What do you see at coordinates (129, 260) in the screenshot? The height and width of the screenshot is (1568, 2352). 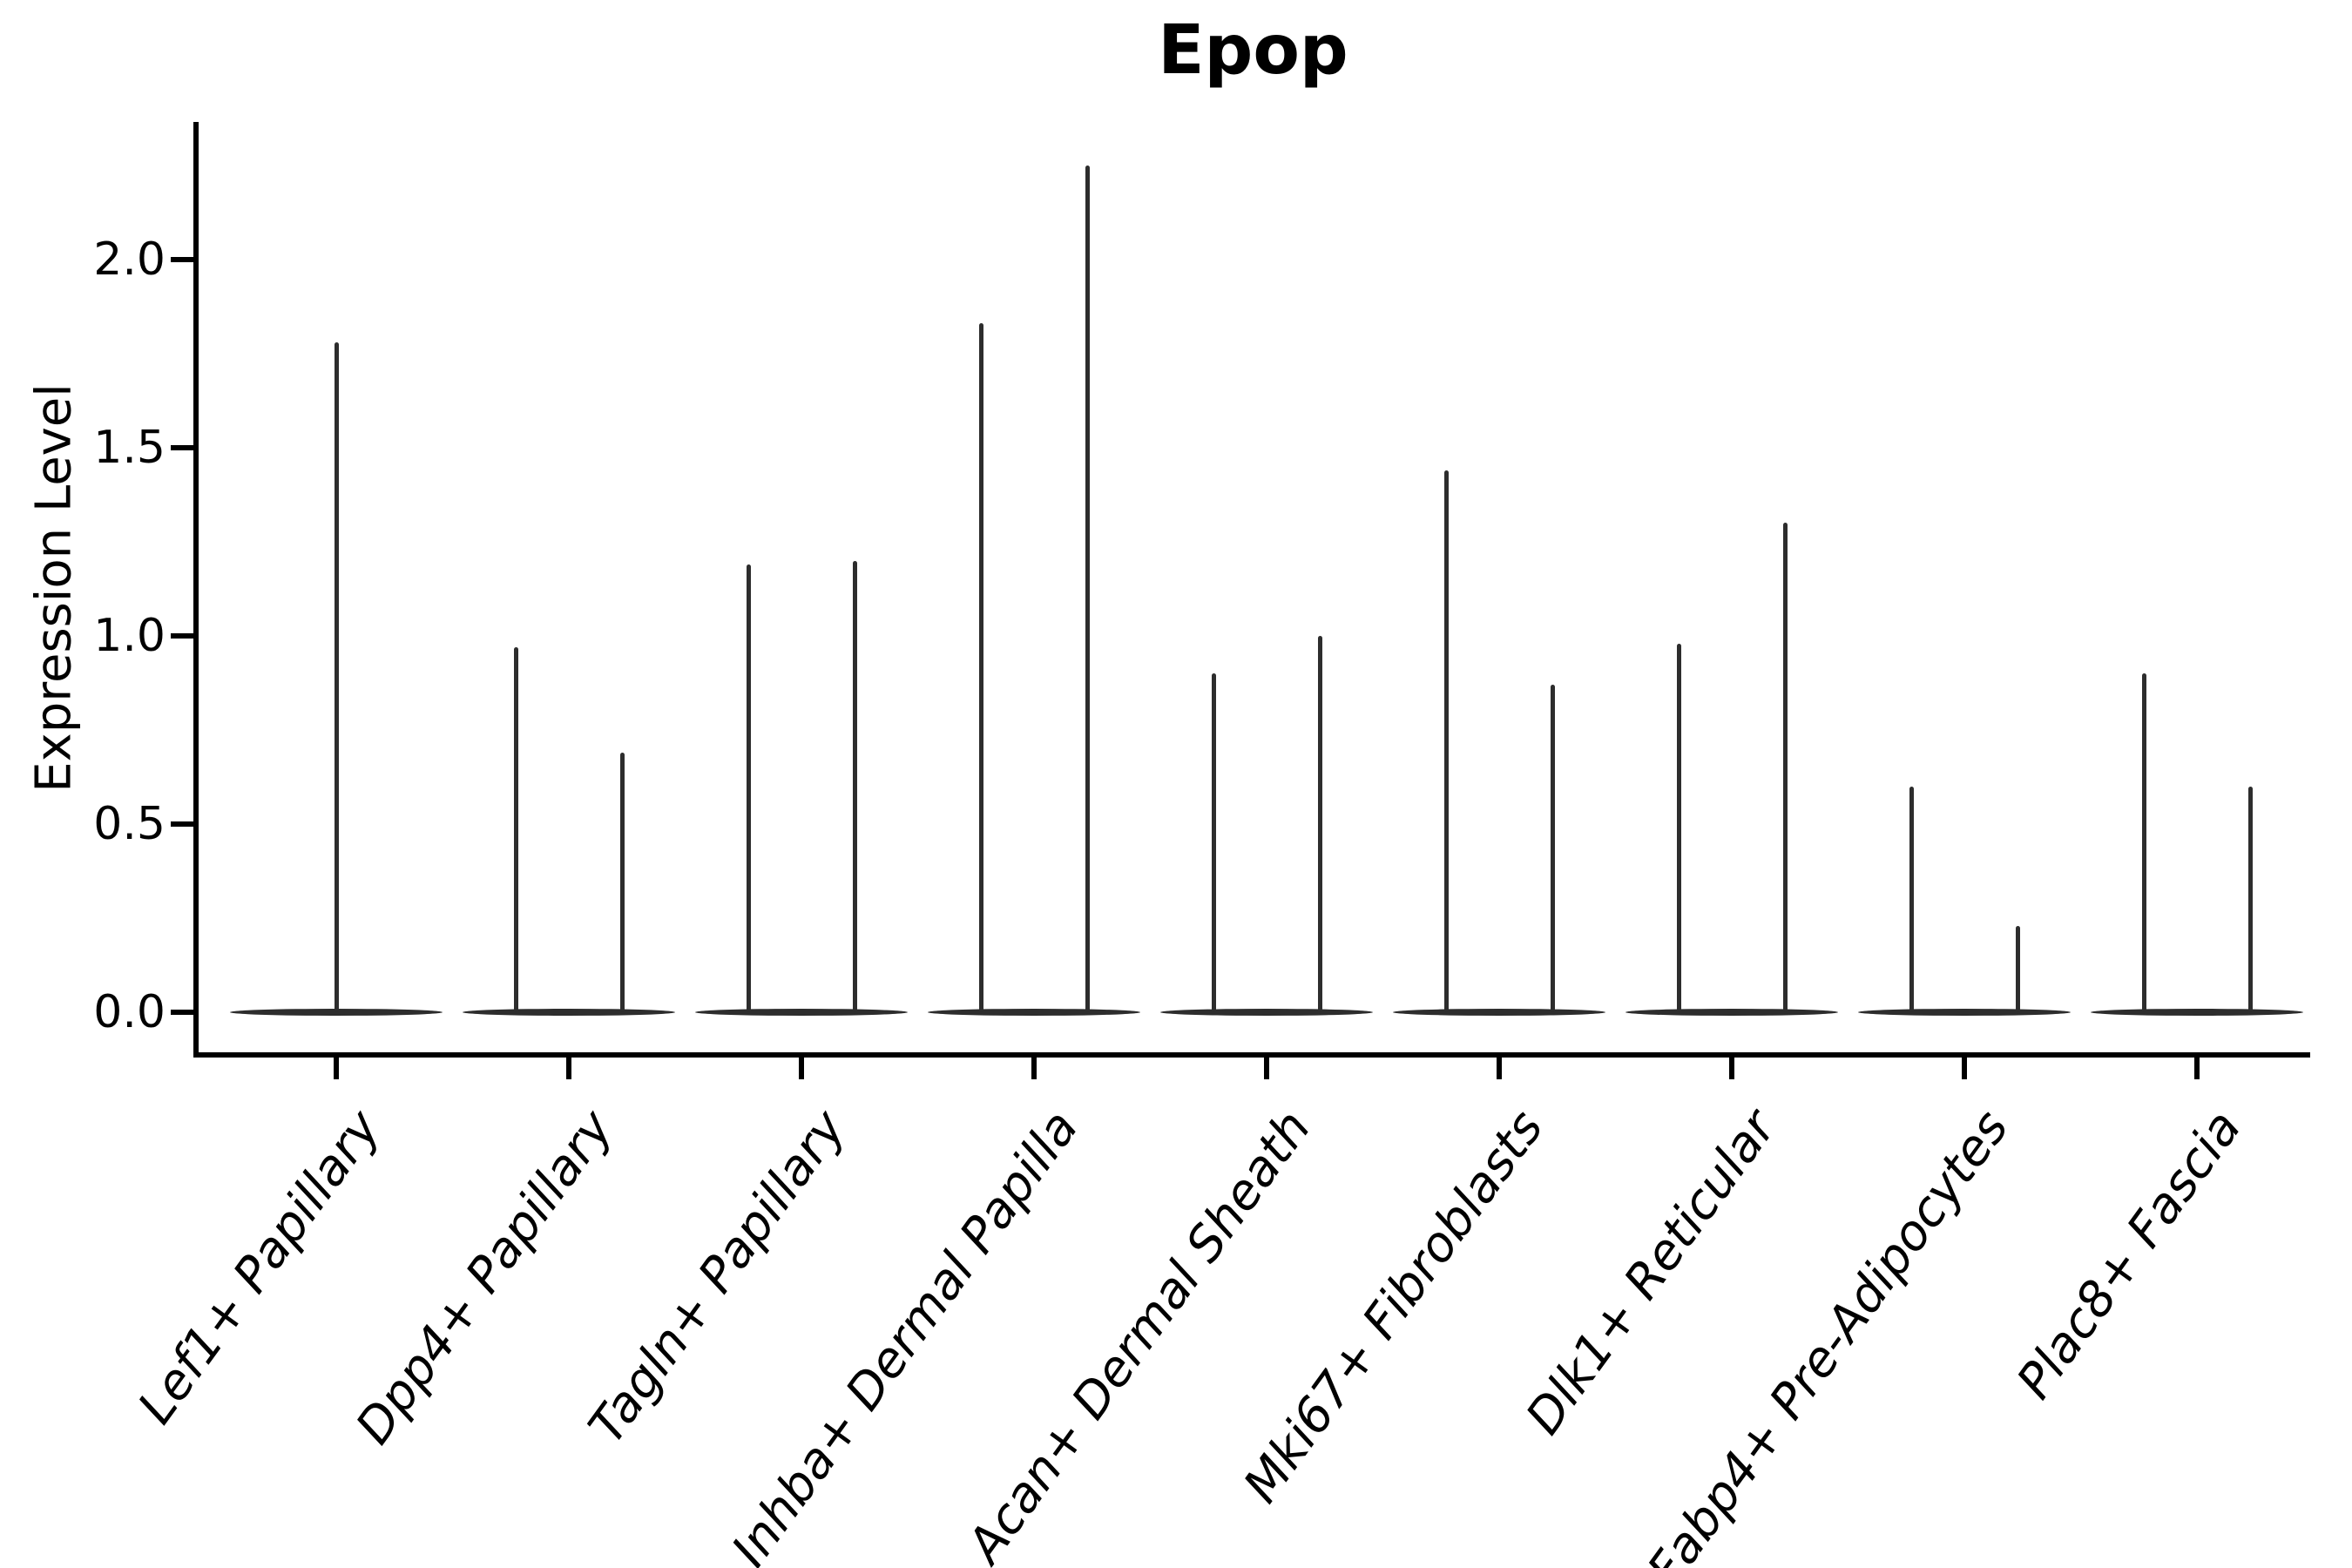 I see `y-tick-label: 2.0` at bounding box center [129, 260].